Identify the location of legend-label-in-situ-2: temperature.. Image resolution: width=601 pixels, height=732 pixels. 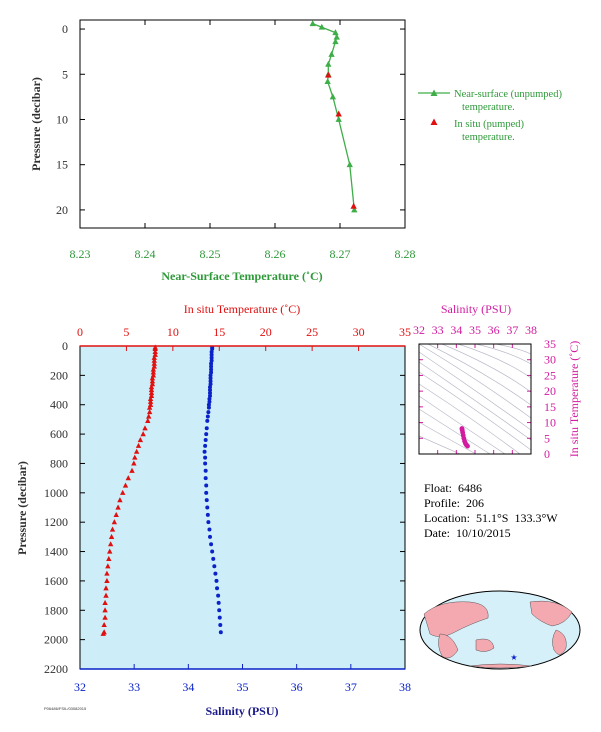
(488, 137).